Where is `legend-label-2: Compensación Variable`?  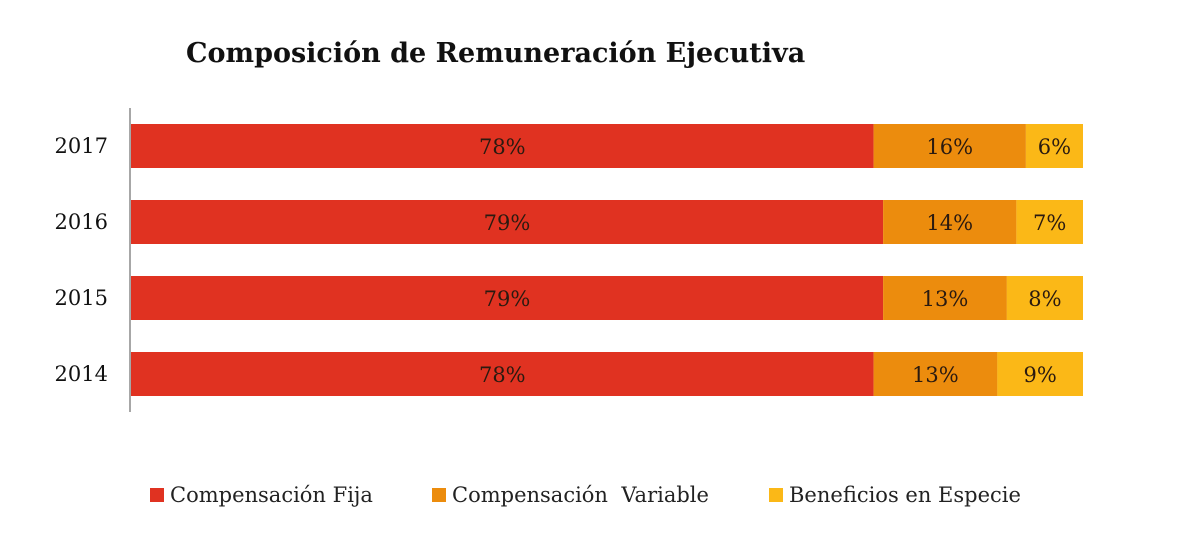 legend-label-2: Compensación Variable is located at coordinates (580, 495).